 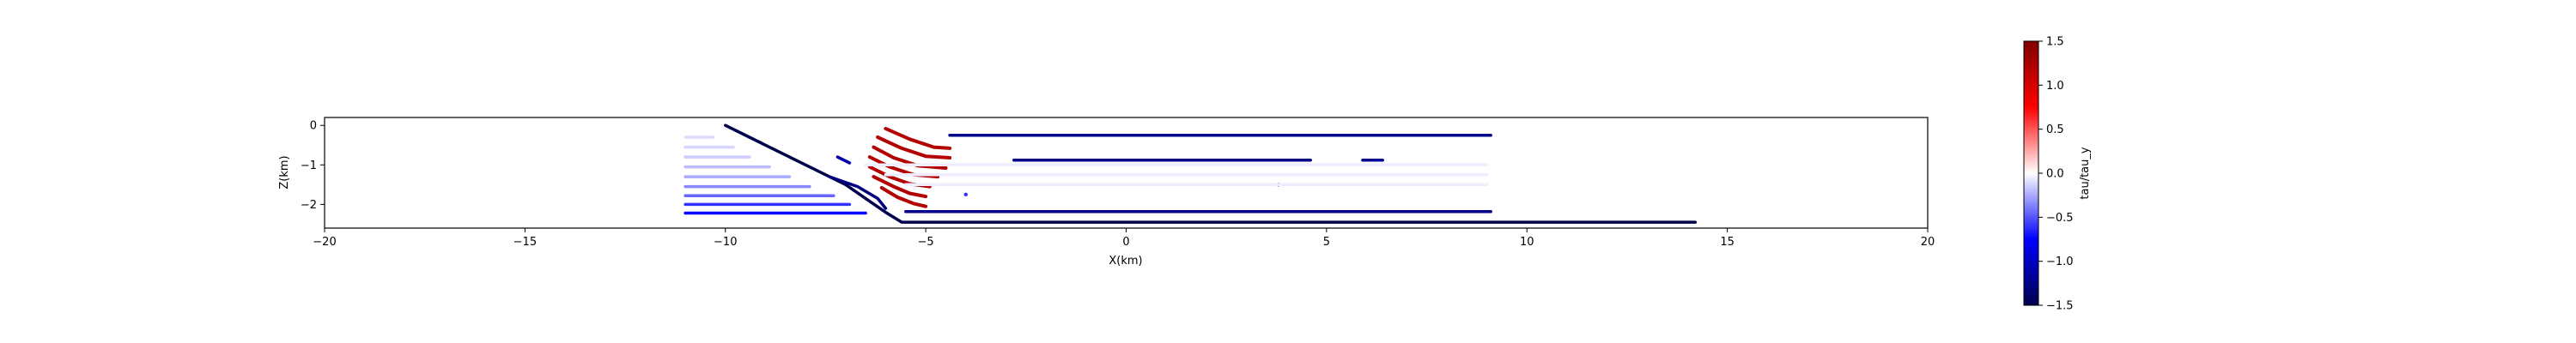 I want to click on colorbar-gradient, so click(x=2031, y=173).